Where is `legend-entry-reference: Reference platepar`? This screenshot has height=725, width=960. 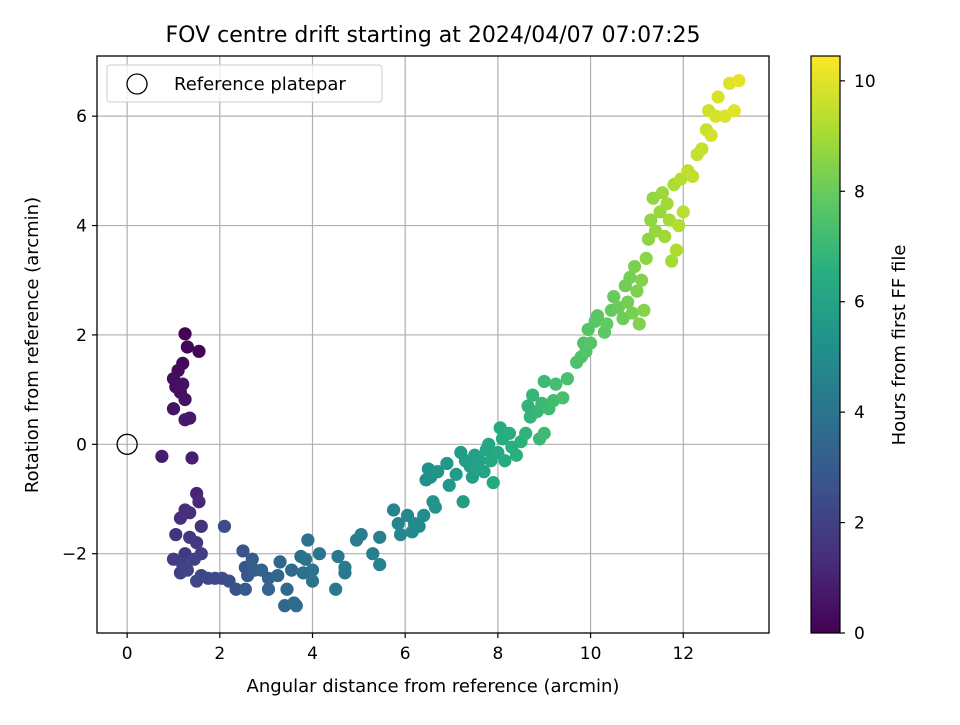 legend-entry-reference: Reference platepar is located at coordinates (260, 84).